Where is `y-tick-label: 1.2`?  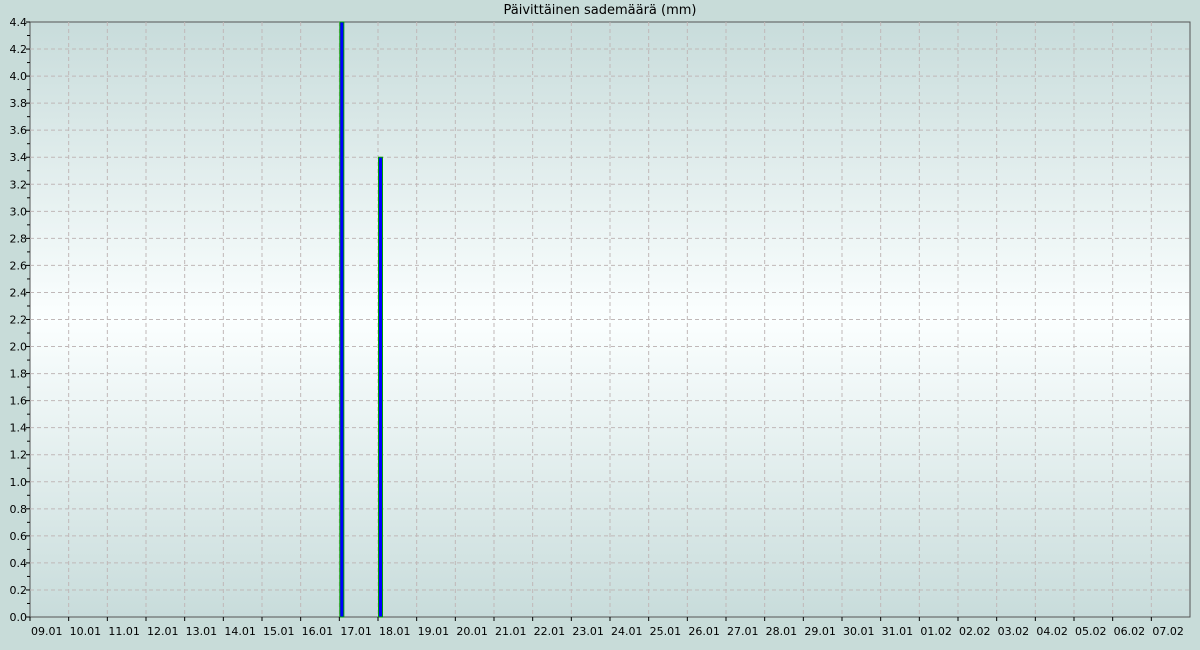
y-tick-label: 1.2 is located at coordinates (19, 455).